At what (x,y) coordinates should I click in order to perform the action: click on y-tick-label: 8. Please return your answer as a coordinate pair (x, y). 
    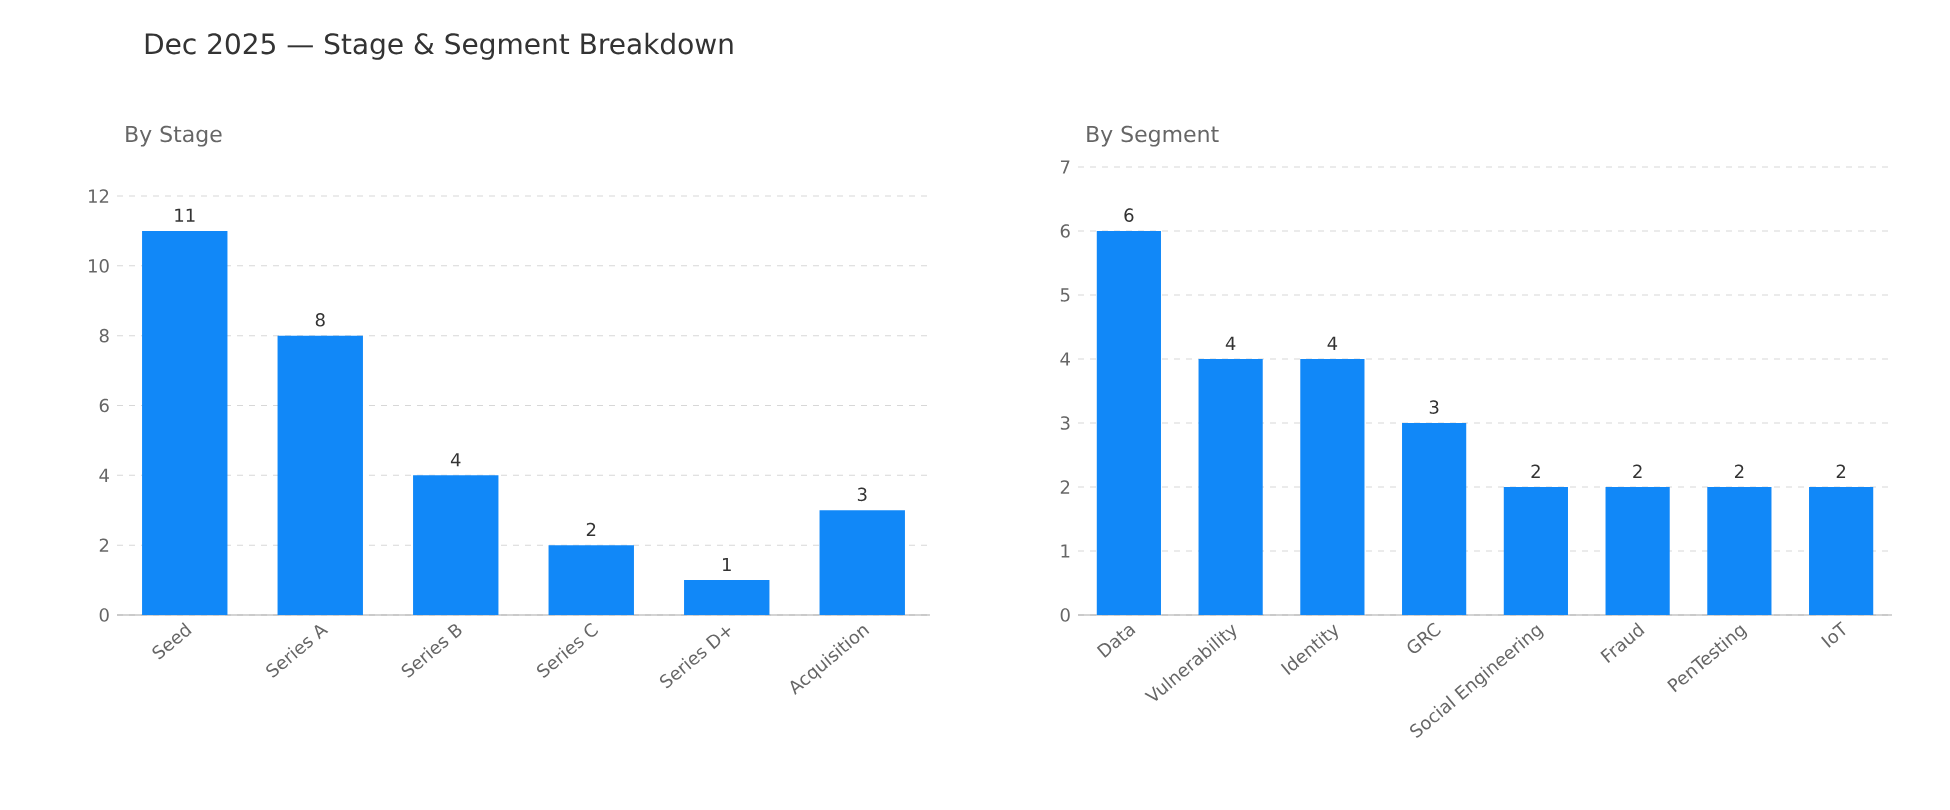
    Looking at the image, I should click on (104, 335).